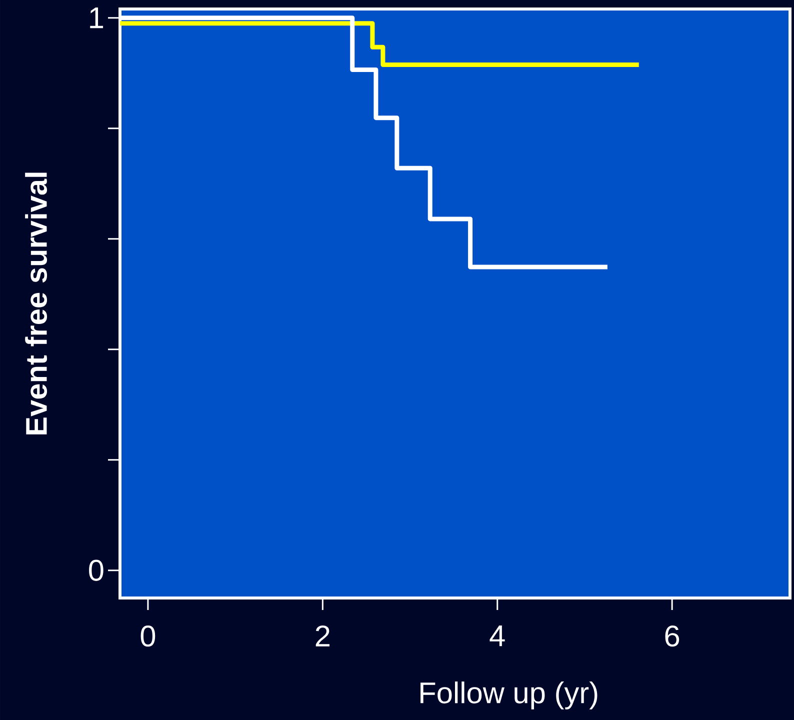 This screenshot has width=794, height=720. Describe the element at coordinates (509, 696) in the screenshot. I see `x-axis-title: Follow up (yr)` at that location.